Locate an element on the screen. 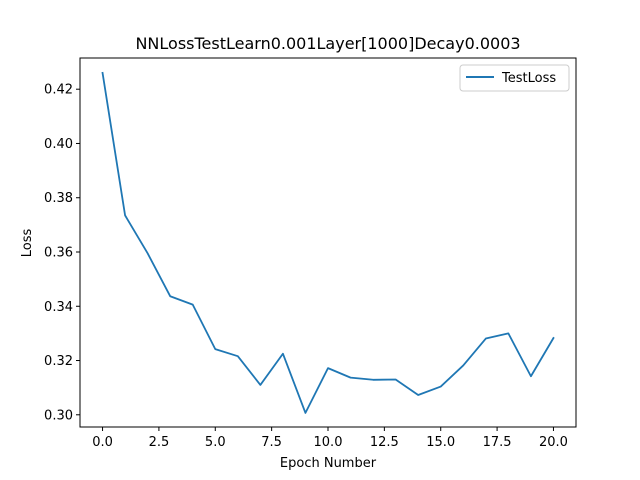 The image size is (640, 480). x-tick-label: 20.0 is located at coordinates (553, 442).